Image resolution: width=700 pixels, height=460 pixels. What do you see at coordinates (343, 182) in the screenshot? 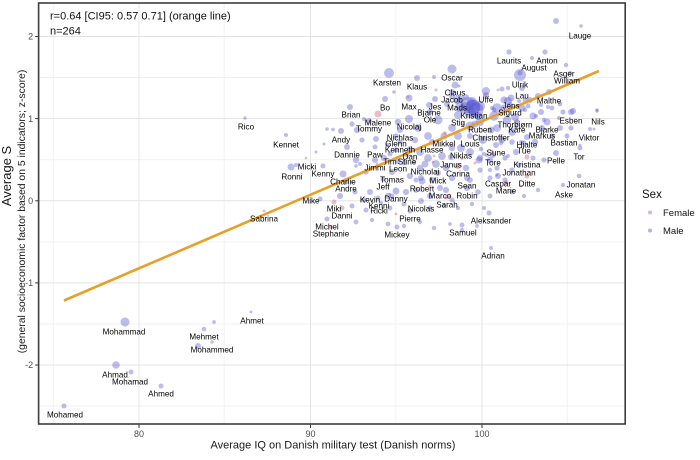
I see `svg-text: Charlie` at bounding box center [343, 182].